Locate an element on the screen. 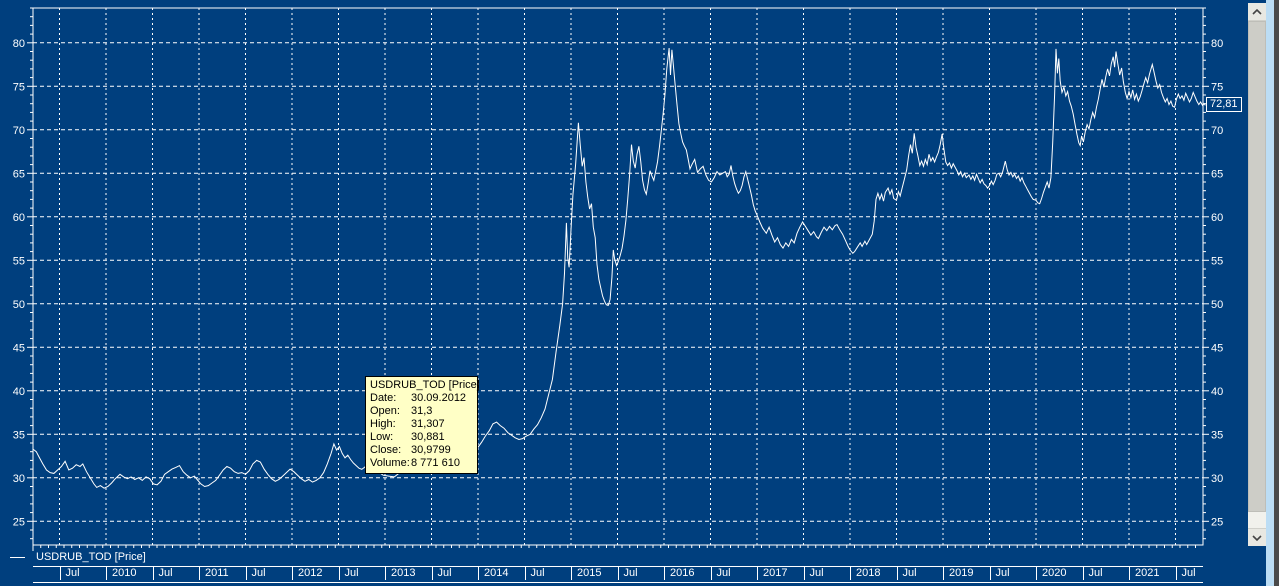 The height and width of the screenshot is (586, 1279). time-axis-cell-2017: 2017 is located at coordinates (780, 573).